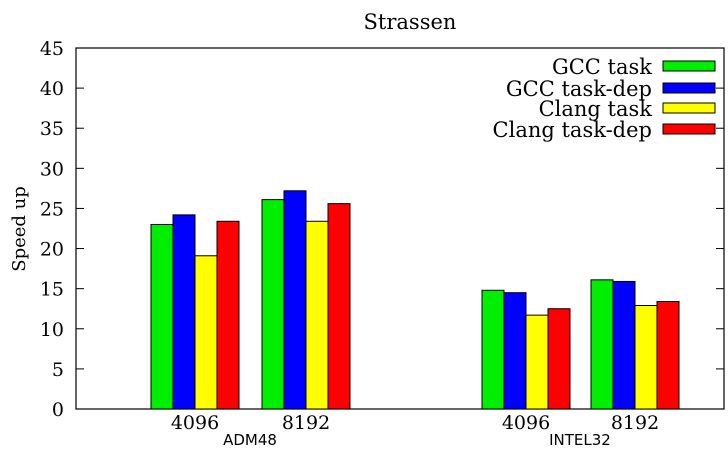  What do you see at coordinates (596, 109) in the screenshot?
I see `legend-label: Clang task` at bounding box center [596, 109].